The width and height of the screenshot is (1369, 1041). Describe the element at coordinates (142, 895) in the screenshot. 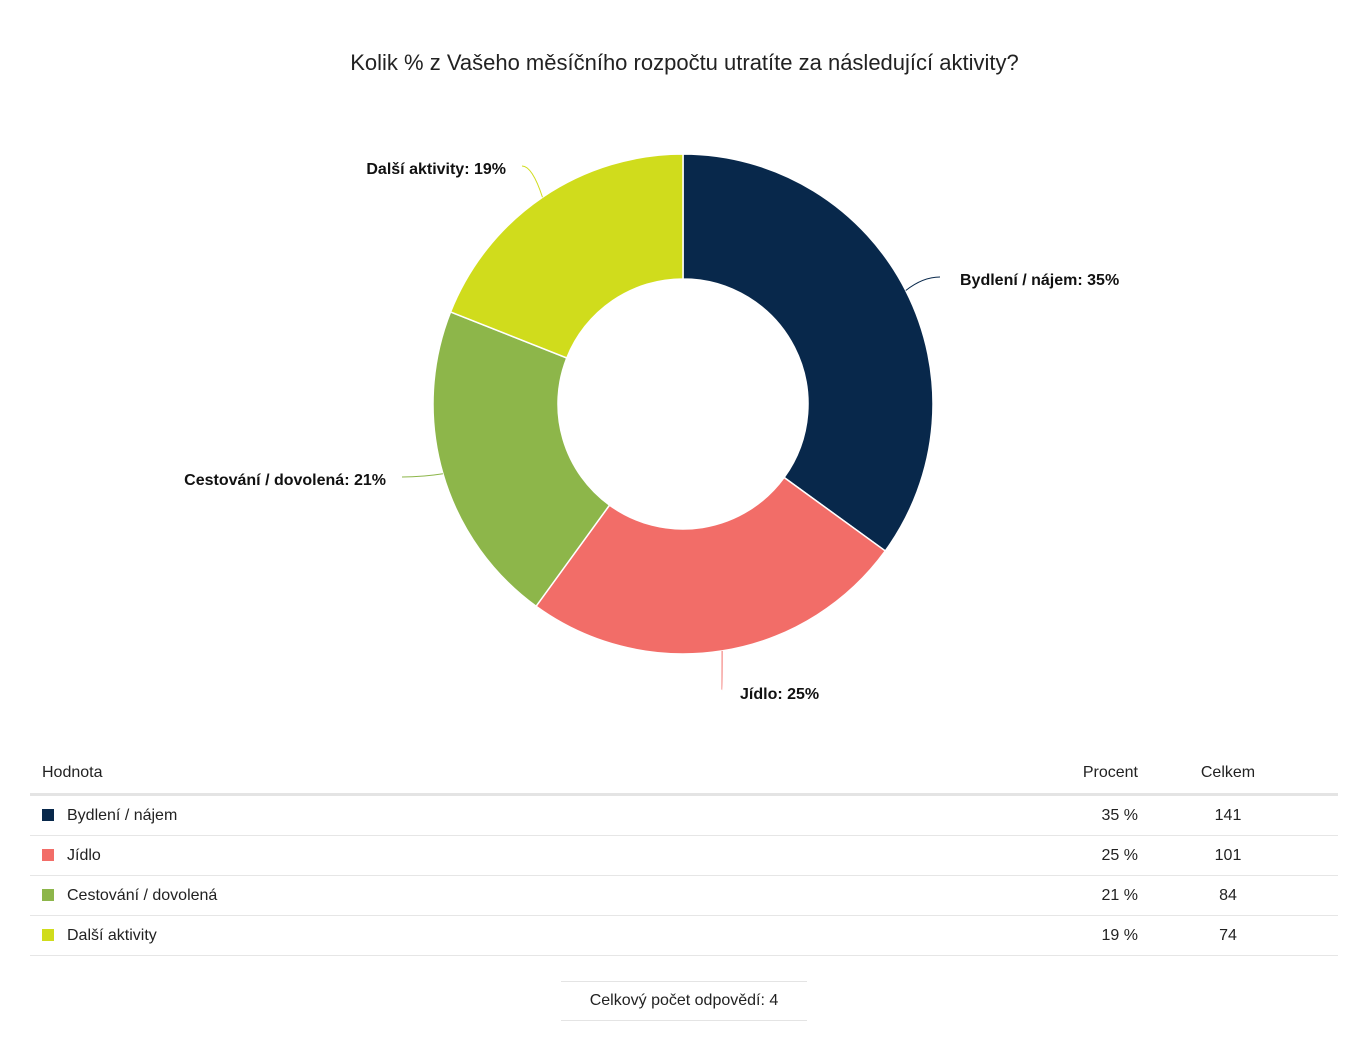

I see `row-label: Cestování / dovolená` at that location.